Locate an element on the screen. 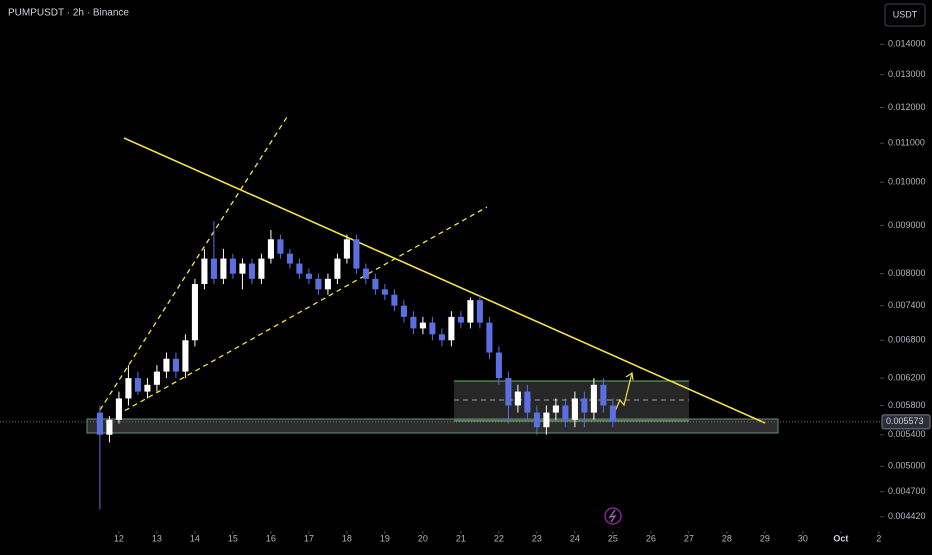 This screenshot has width=932, height=555. y-tick-label: 0.007400 is located at coordinates (907, 305).